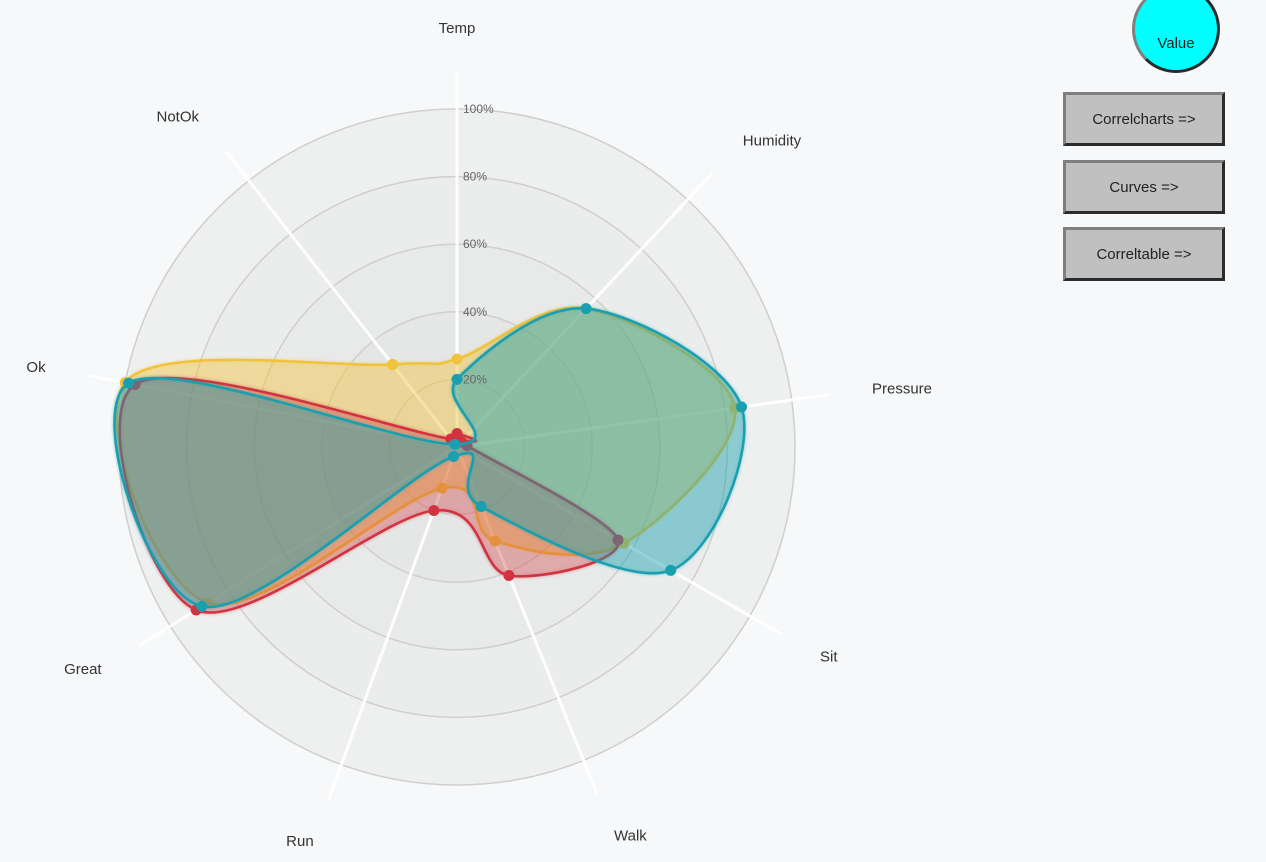 The width and height of the screenshot is (1266, 862). I want to click on axis-label-walk: Walk, so click(630, 836).